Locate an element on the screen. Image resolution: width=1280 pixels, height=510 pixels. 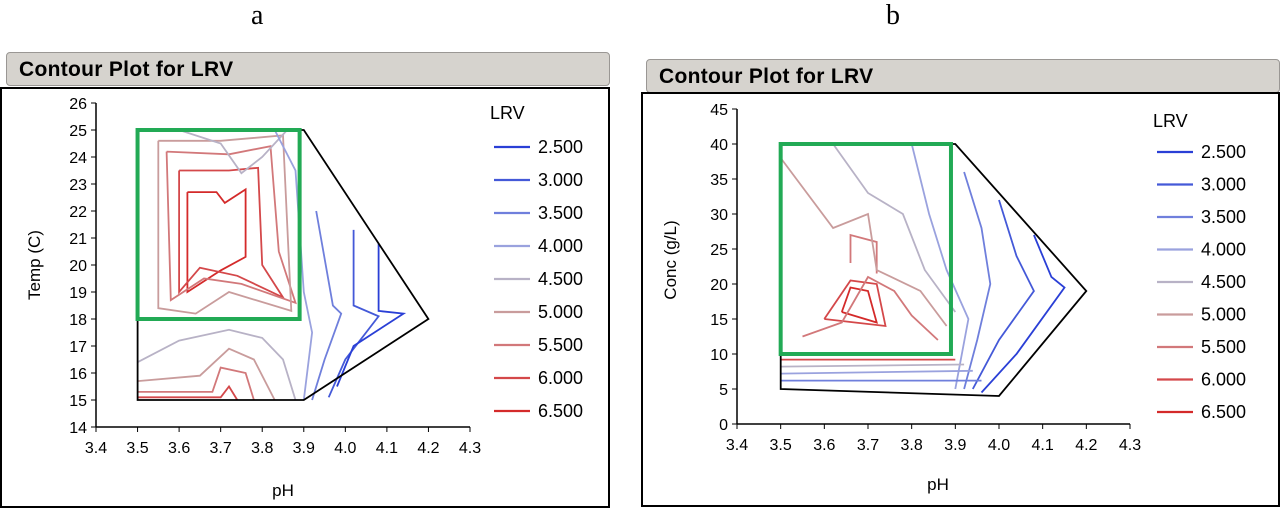
panel-a-y-tick-label: 25 is located at coordinates (78, 131).